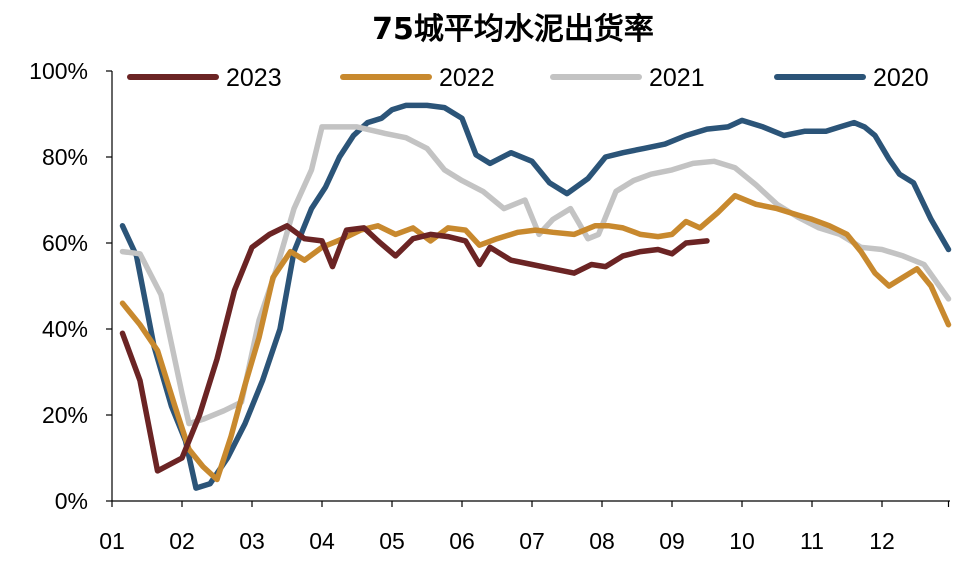 The width and height of the screenshot is (961, 565). What do you see at coordinates (70, 286) in the screenshot?
I see `y-axis-ticks: 0% 20% 40% 60% 80% 100%` at bounding box center [70, 286].